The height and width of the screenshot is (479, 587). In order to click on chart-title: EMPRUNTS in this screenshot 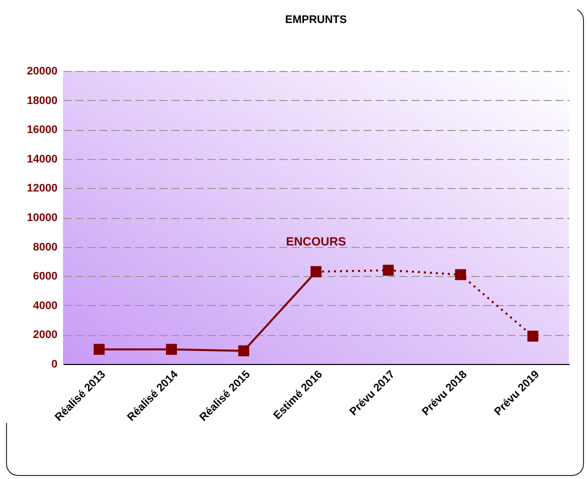, I will do `click(316, 20)`.